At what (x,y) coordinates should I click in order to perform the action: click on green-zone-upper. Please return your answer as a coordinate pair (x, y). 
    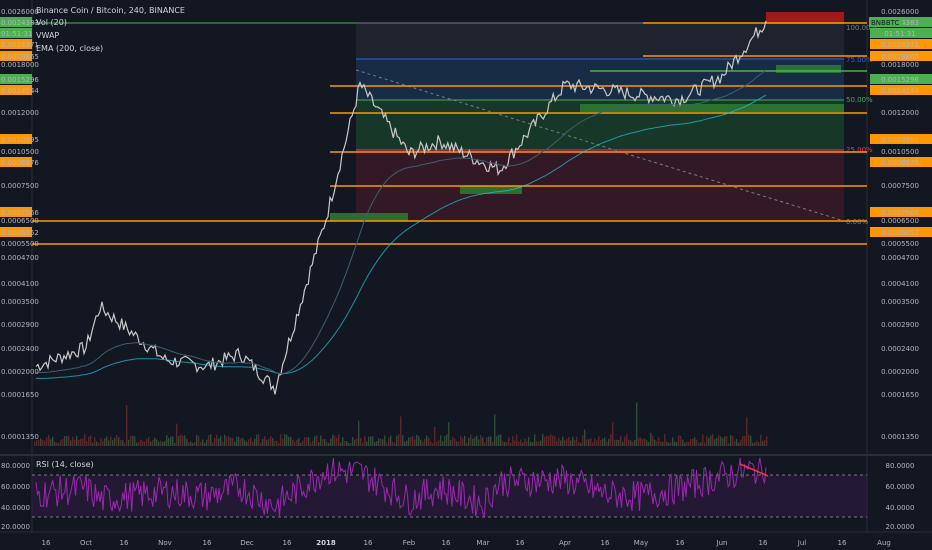
    Looking at the image, I should click on (808, 69).